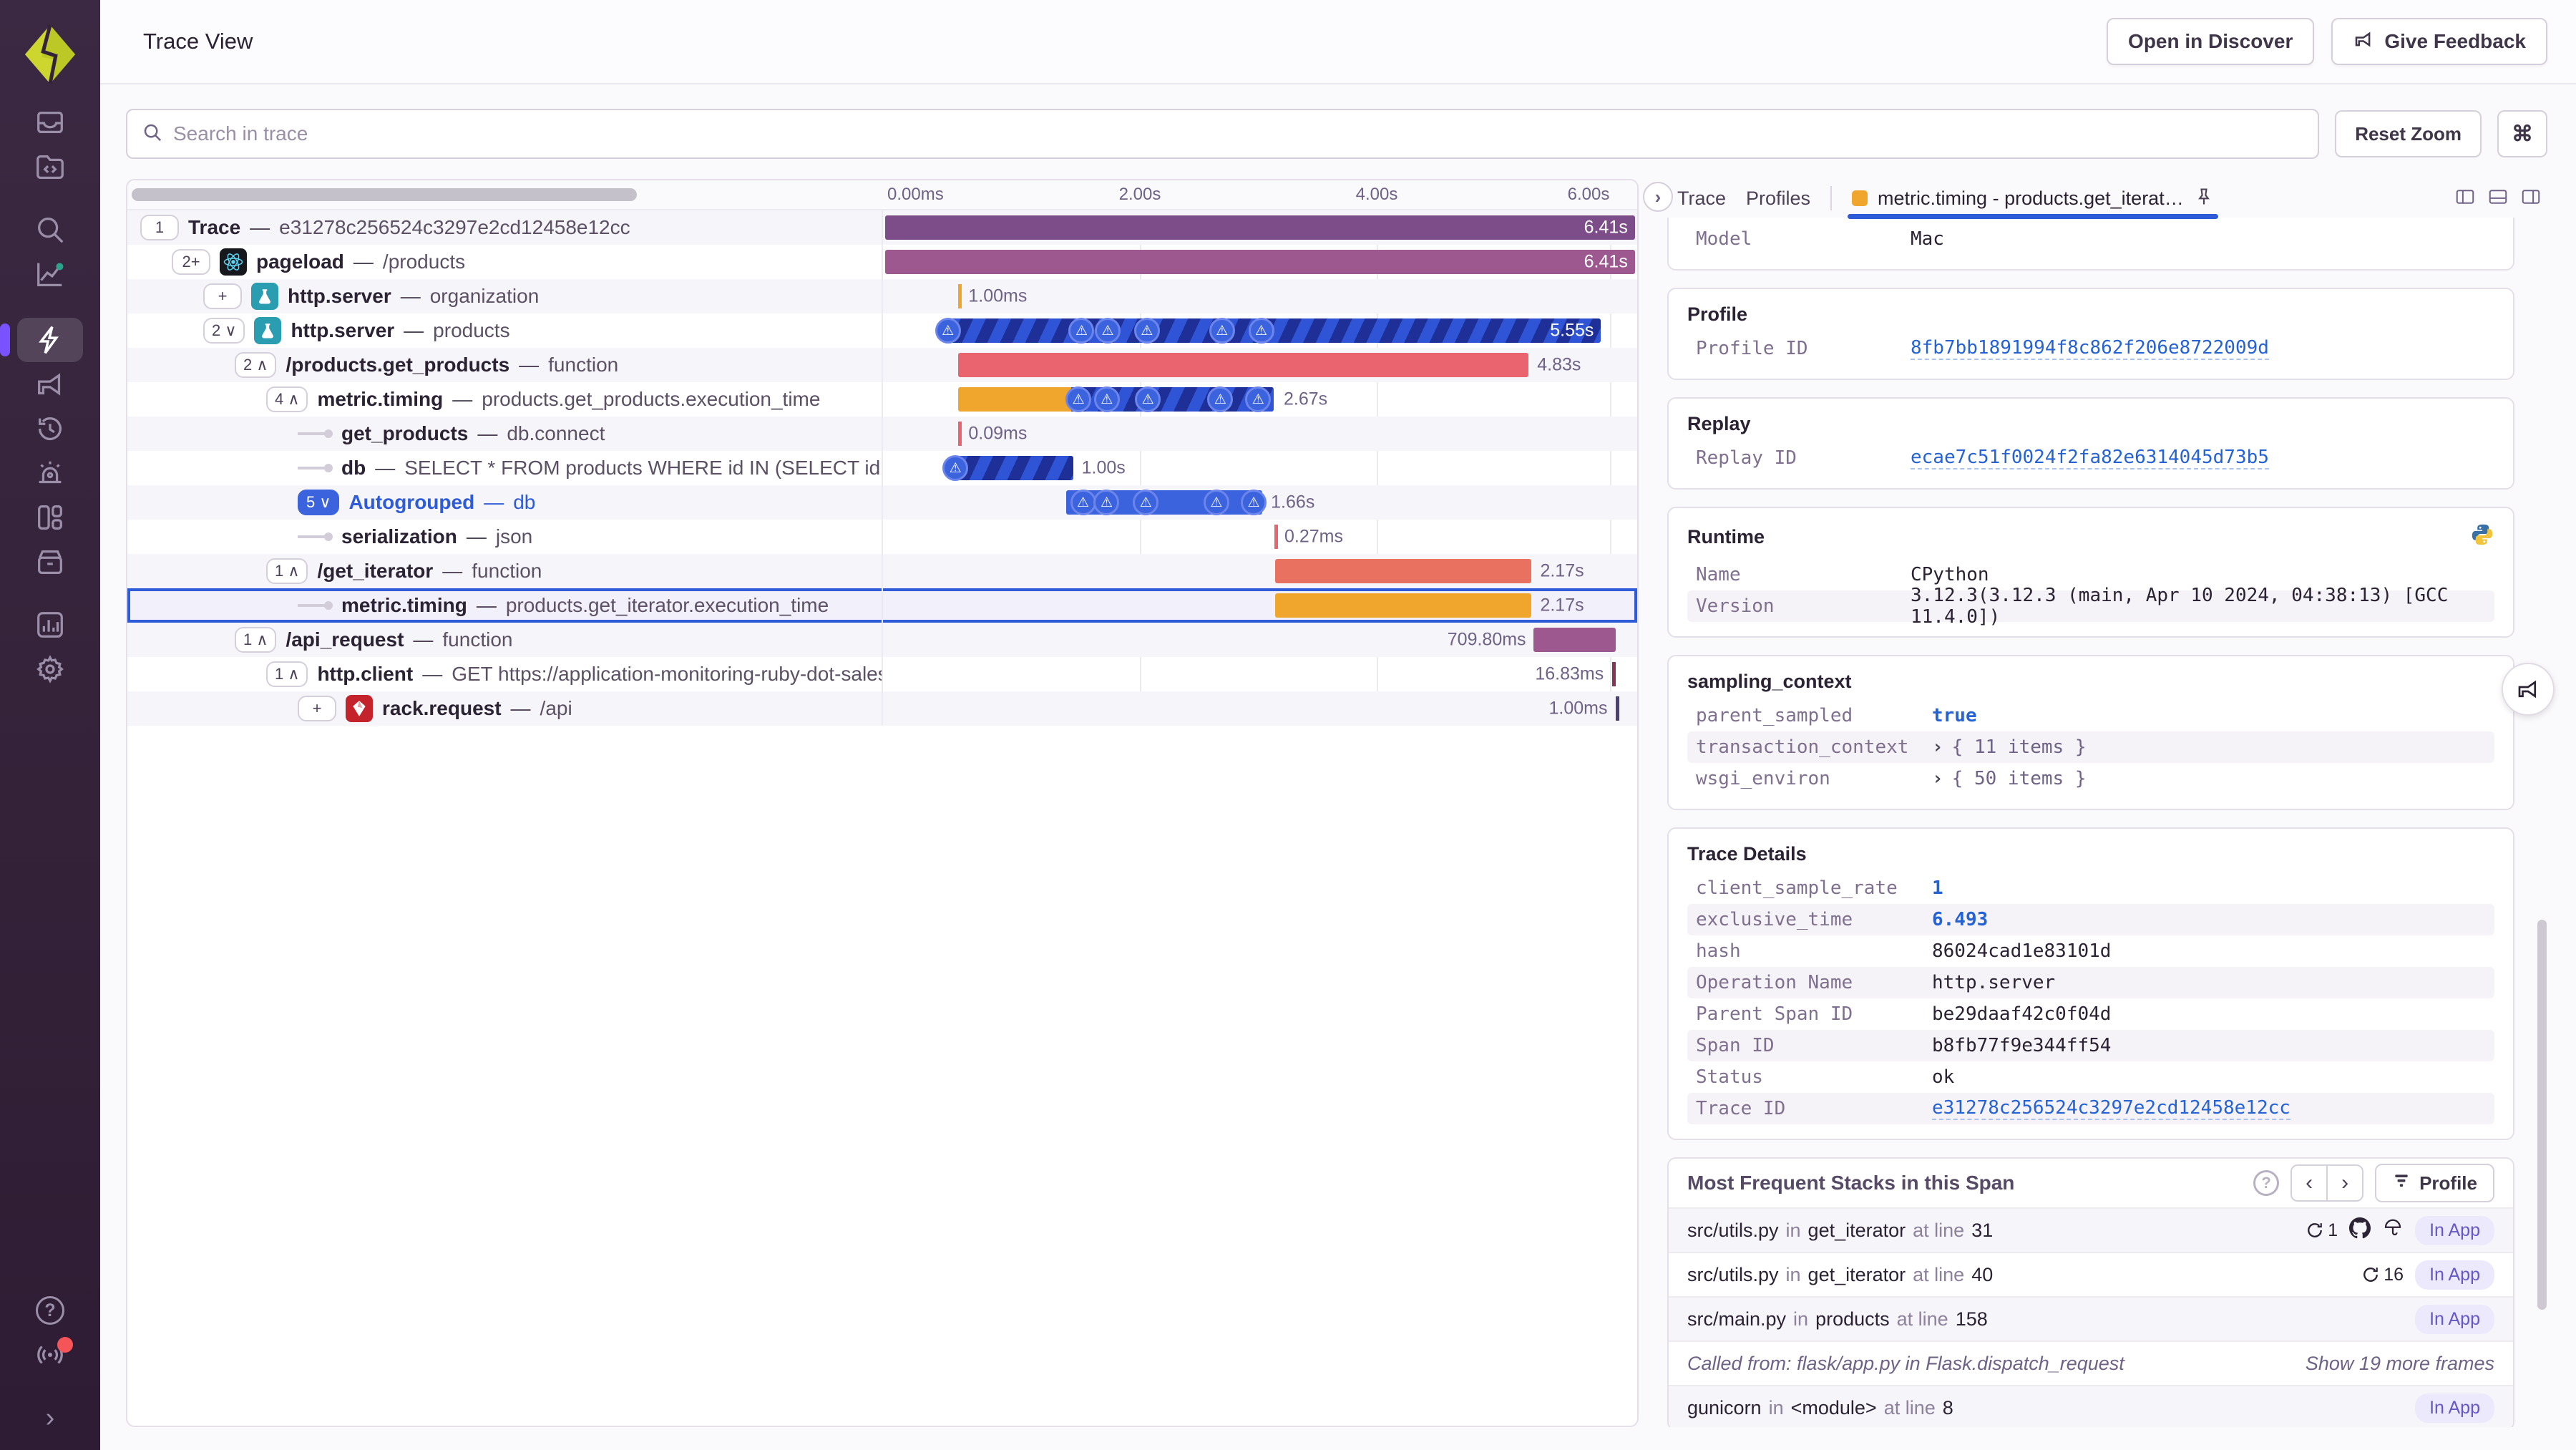 The height and width of the screenshot is (1450, 2576). What do you see at coordinates (50, 473) in the screenshot?
I see `sidebar-item-alerts` at bounding box center [50, 473].